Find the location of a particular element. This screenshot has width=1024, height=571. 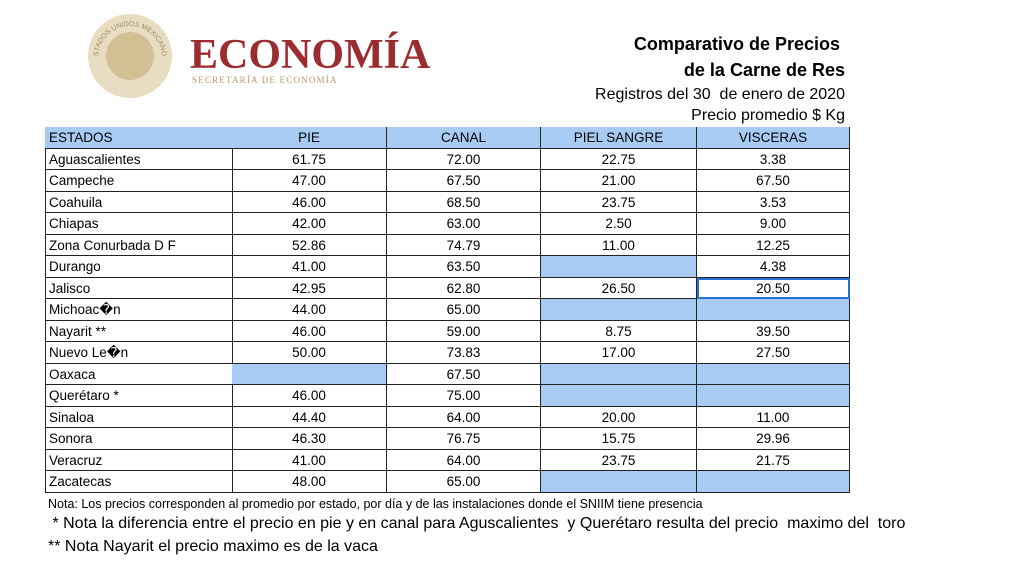

price-cell: 52.86 is located at coordinates (309, 245).